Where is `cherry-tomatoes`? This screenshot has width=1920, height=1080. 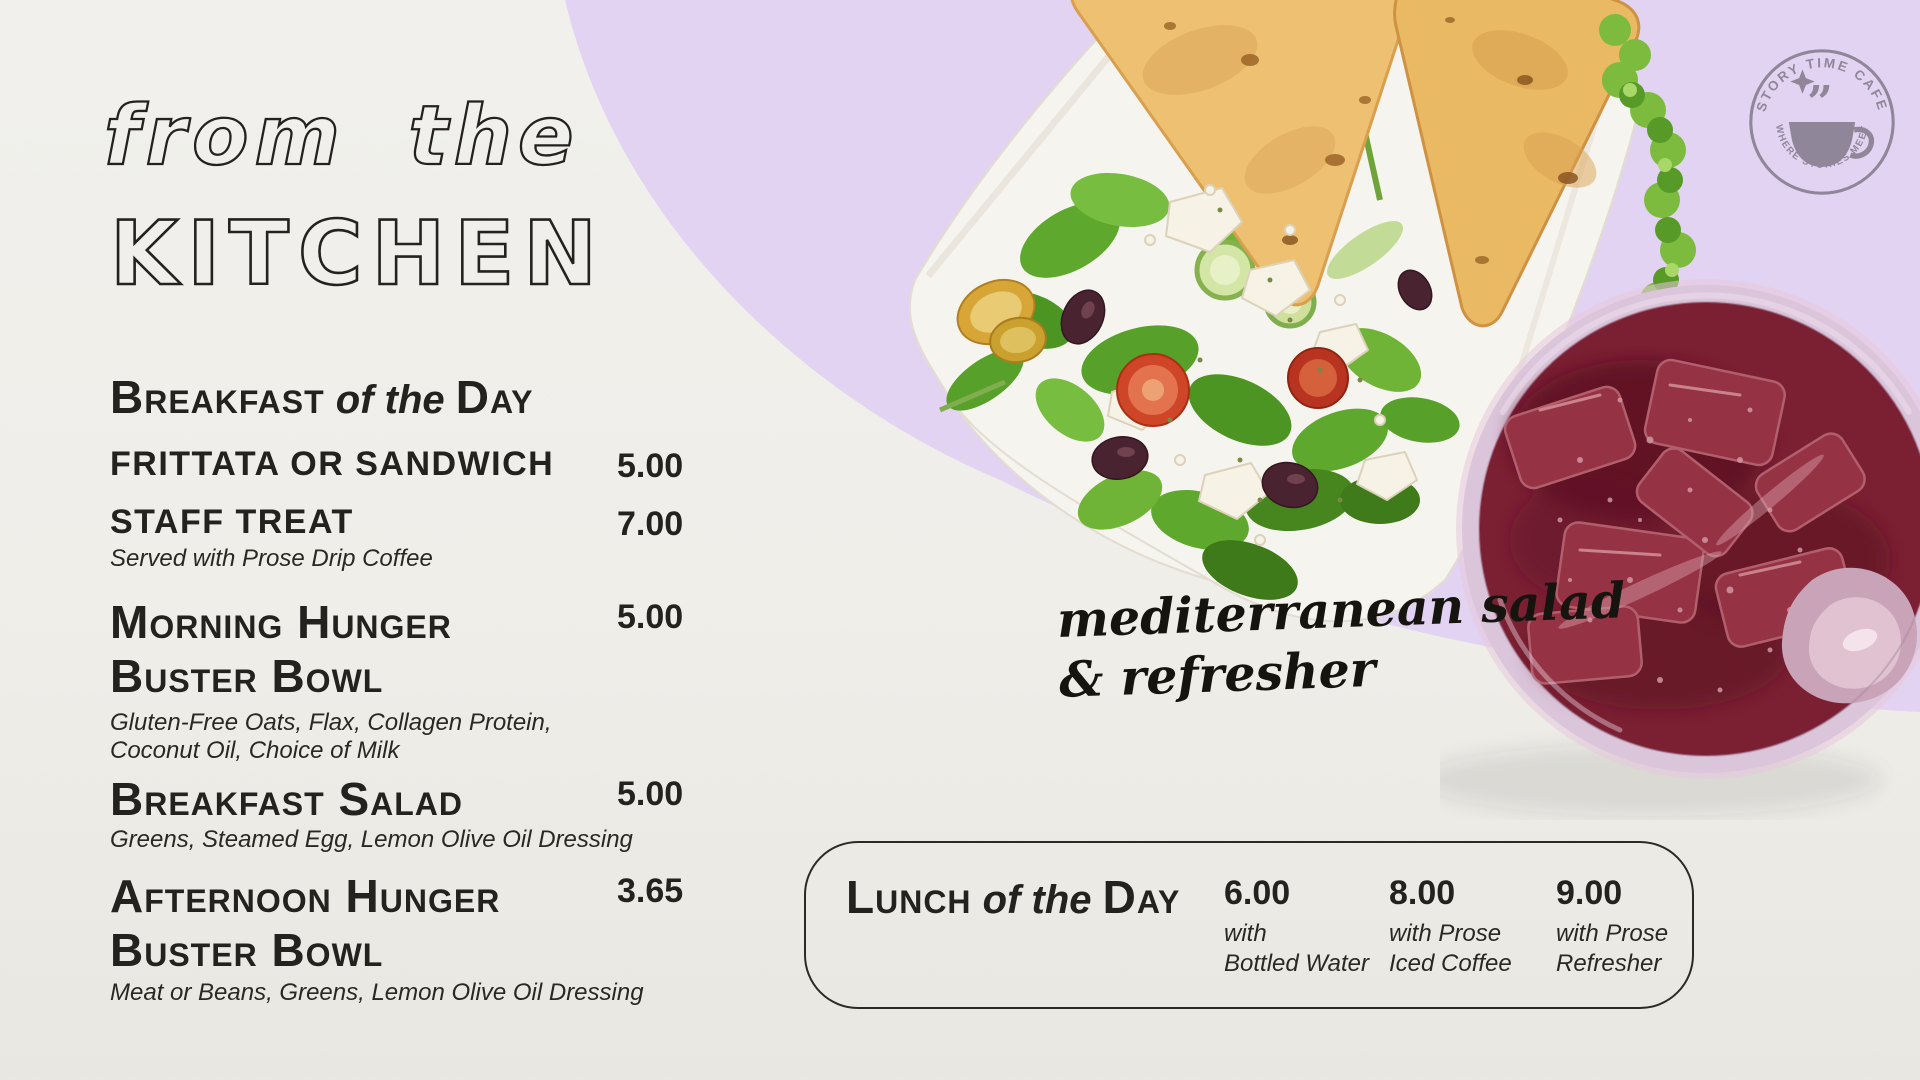 cherry-tomatoes is located at coordinates (1152, 352).